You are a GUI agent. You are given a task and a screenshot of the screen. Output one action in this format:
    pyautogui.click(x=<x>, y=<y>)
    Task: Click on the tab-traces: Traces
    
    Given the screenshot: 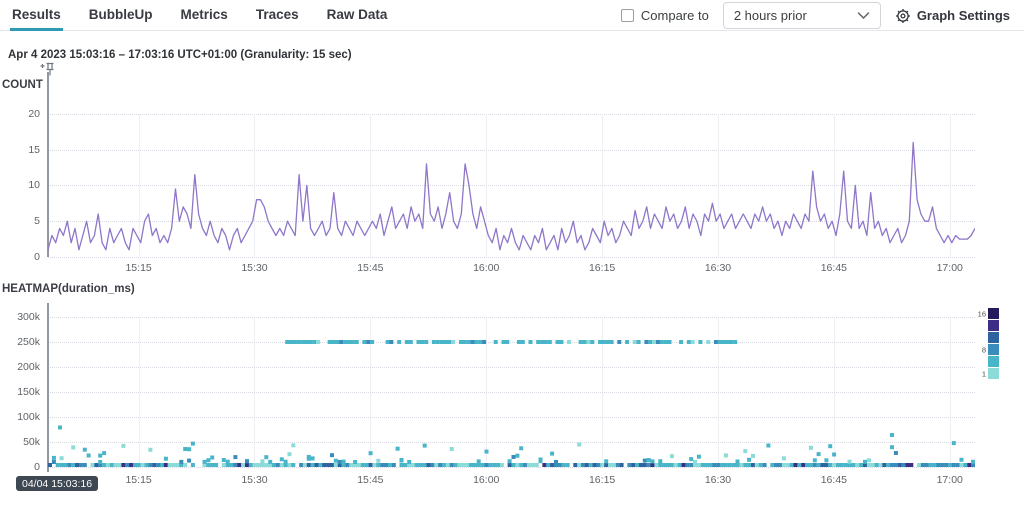 What is the action you would take?
    pyautogui.click(x=277, y=14)
    